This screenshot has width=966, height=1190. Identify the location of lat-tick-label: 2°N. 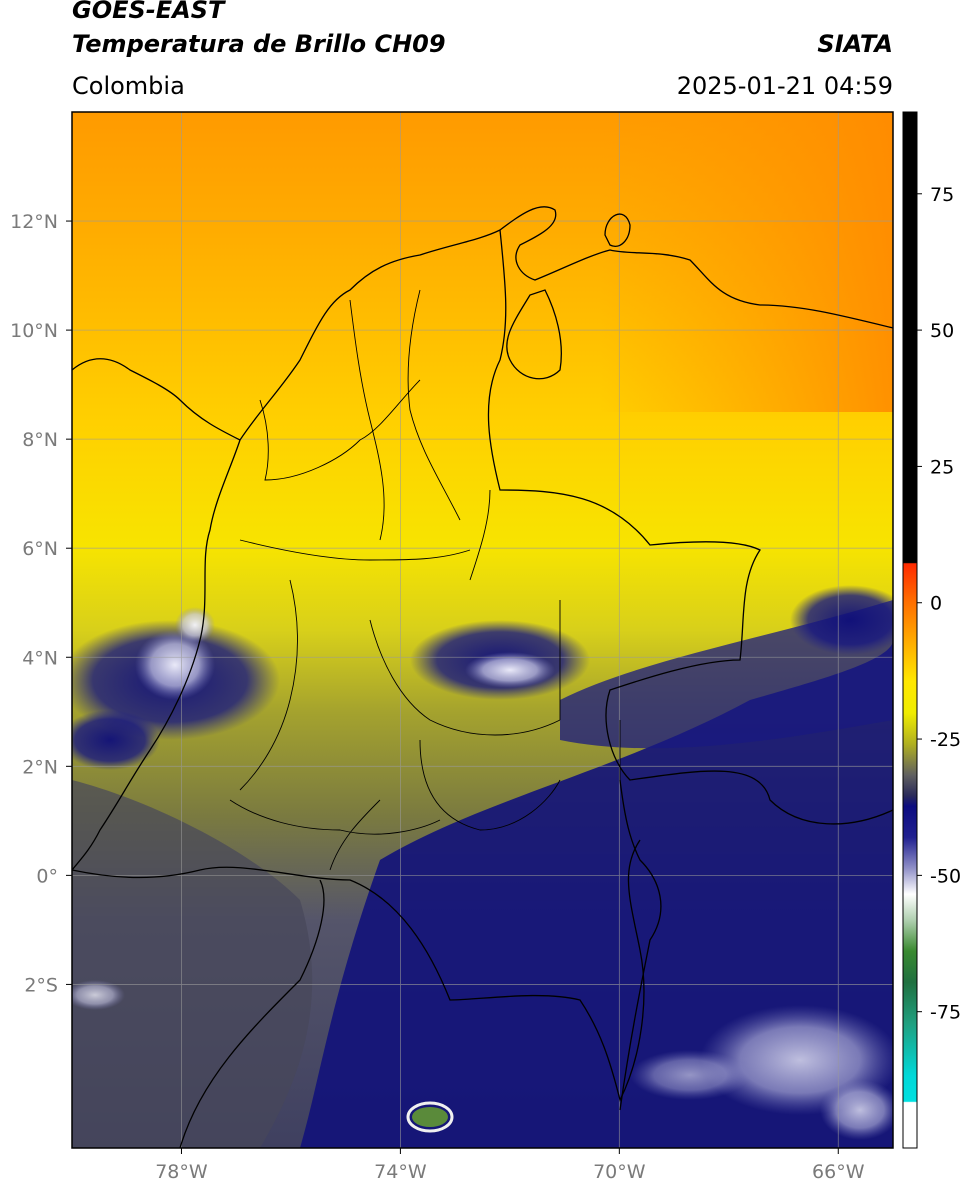
(40, 767).